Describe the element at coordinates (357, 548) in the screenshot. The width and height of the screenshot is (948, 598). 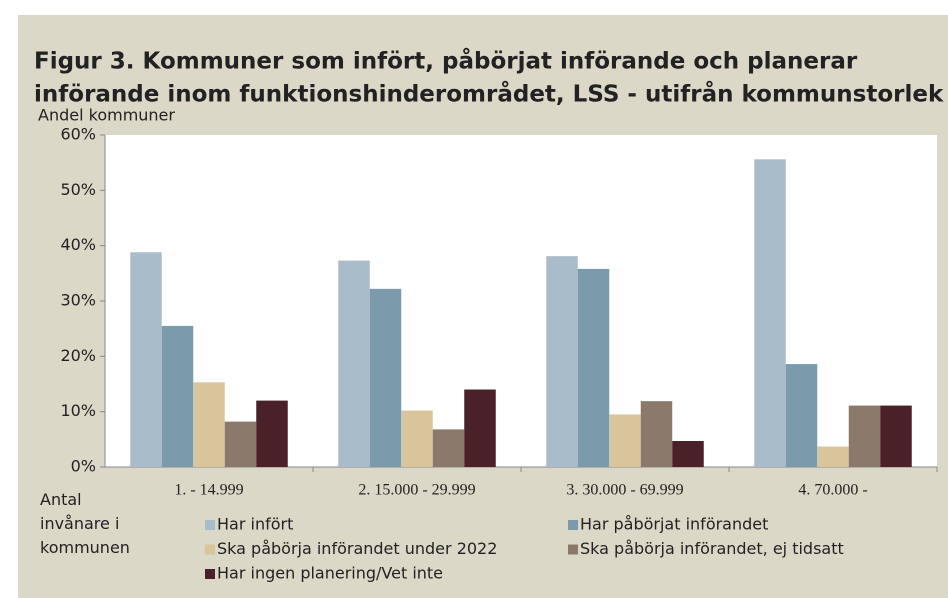
I see `legend-label: Ska påbörja införandet under 2022` at that location.